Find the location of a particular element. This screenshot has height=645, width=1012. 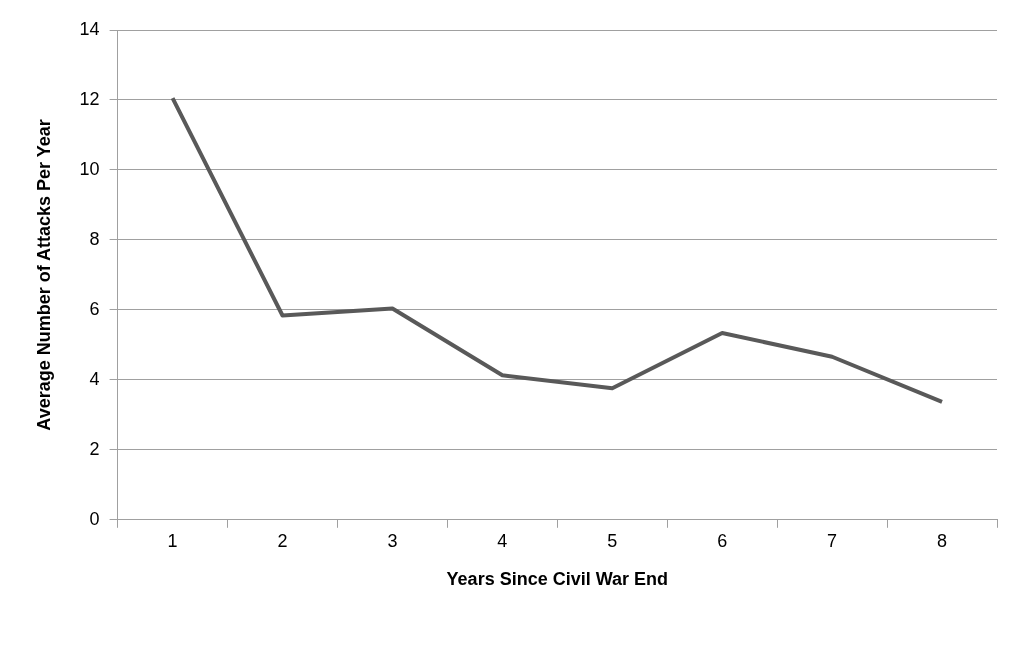

y-tick-label: 12 is located at coordinates (89, 98).